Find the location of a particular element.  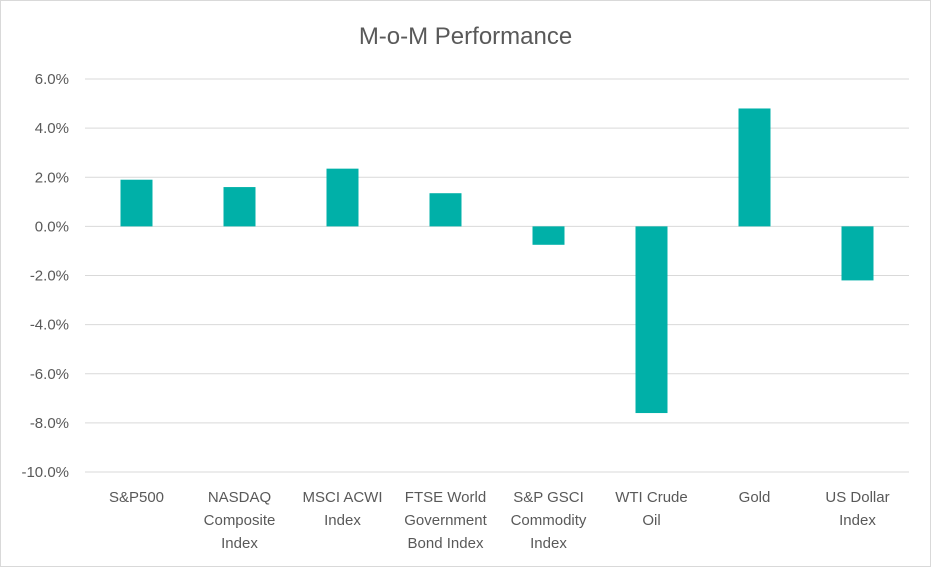

x-category-label: Gold is located at coordinates (755, 497).